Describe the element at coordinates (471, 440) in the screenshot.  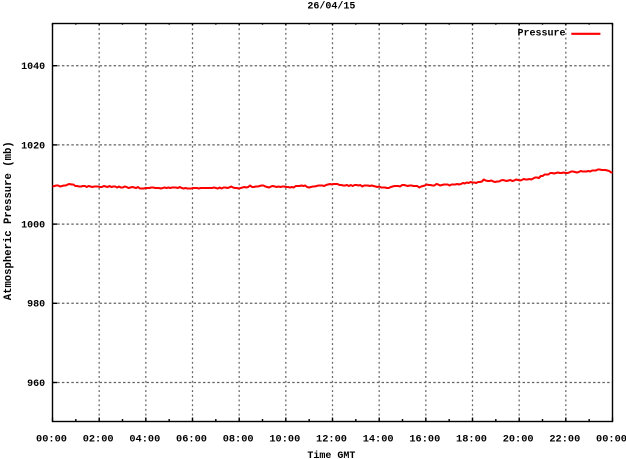
I see `svg-text: 18:00` at that location.